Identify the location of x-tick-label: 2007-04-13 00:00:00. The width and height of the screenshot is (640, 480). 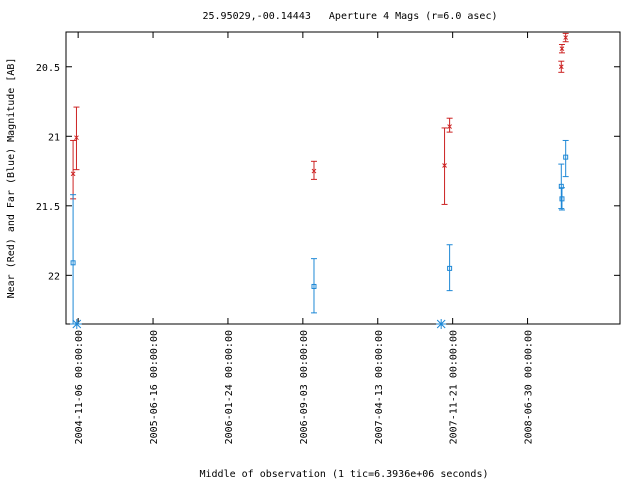
(379, 387).